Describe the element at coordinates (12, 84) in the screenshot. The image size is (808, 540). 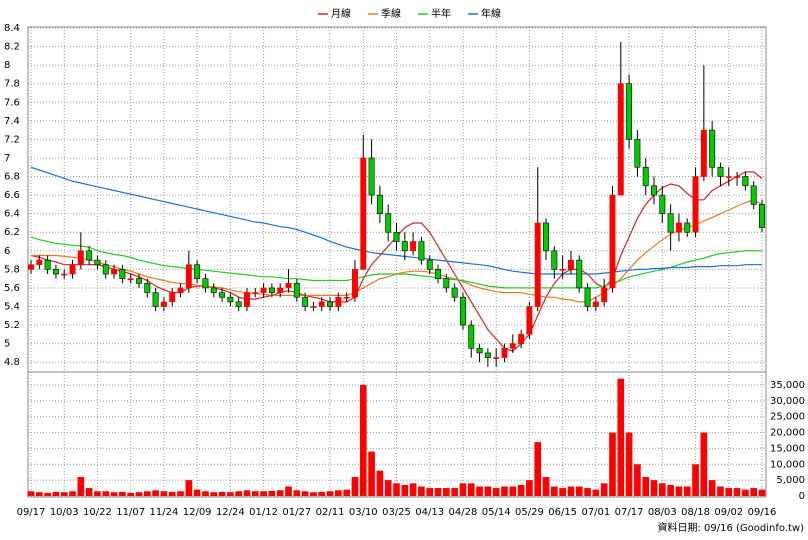
I see `y-tick-label: 7.8` at that location.